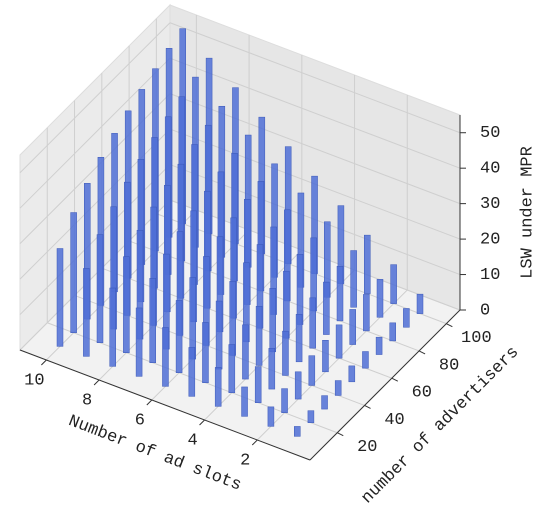 The width and height of the screenshot is (550, 517). What do you see at coordinates (449, 365) in the screenshot?
I see `y-tick-label: 80` at bounding box center [449, 365].